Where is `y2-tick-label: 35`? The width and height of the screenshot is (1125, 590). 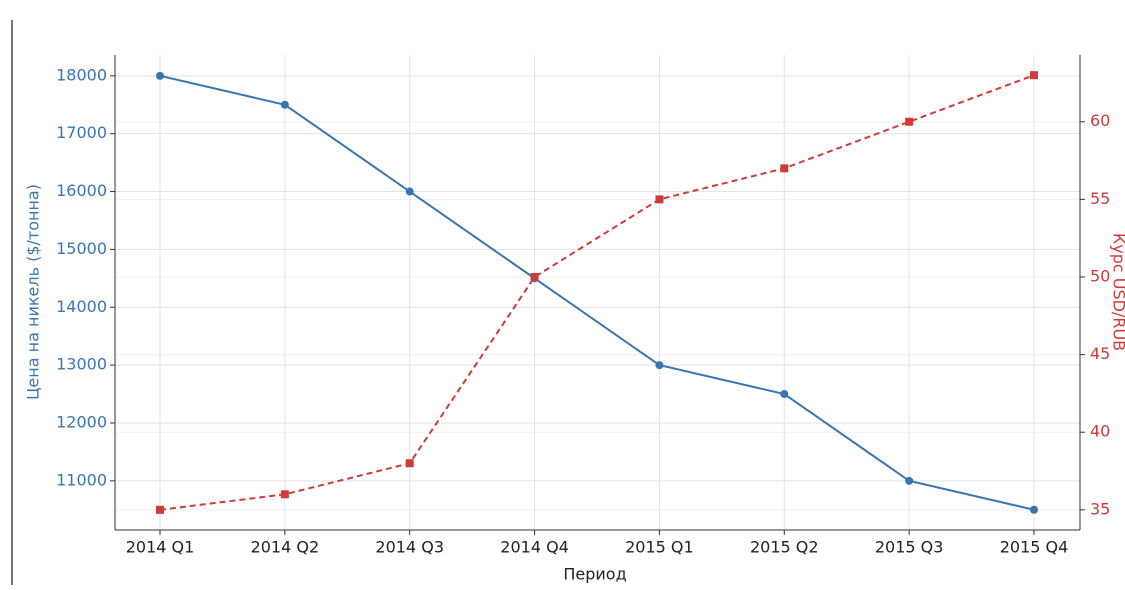
y2-tick-label: 35 is located at coordinates (1100, 508).